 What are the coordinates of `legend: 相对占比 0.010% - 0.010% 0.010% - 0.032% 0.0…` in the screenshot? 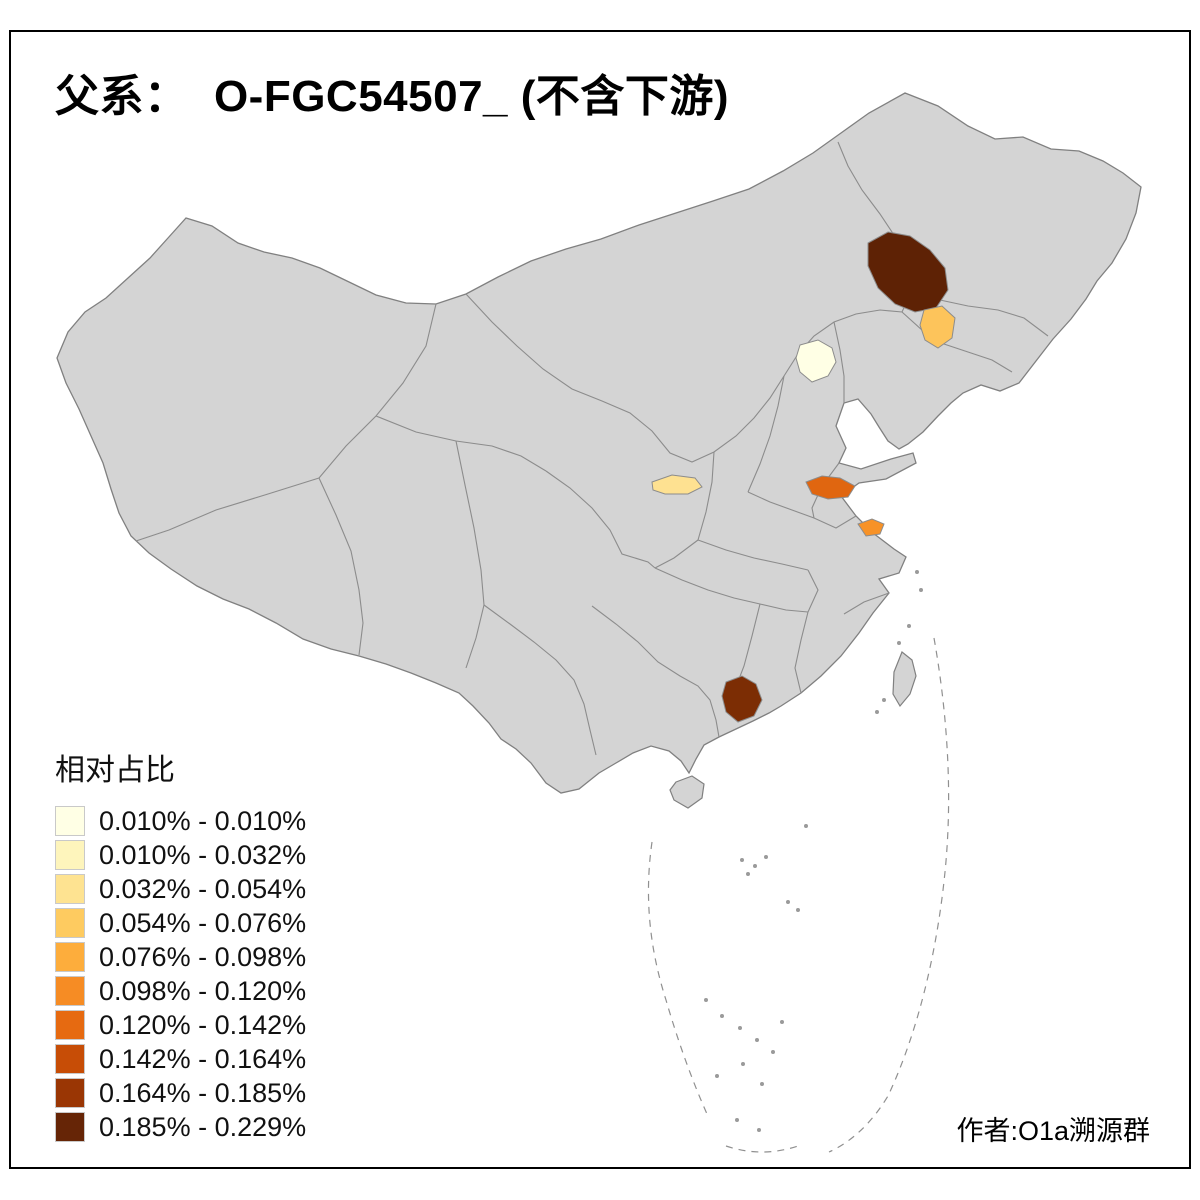 It's located at (180, 948).